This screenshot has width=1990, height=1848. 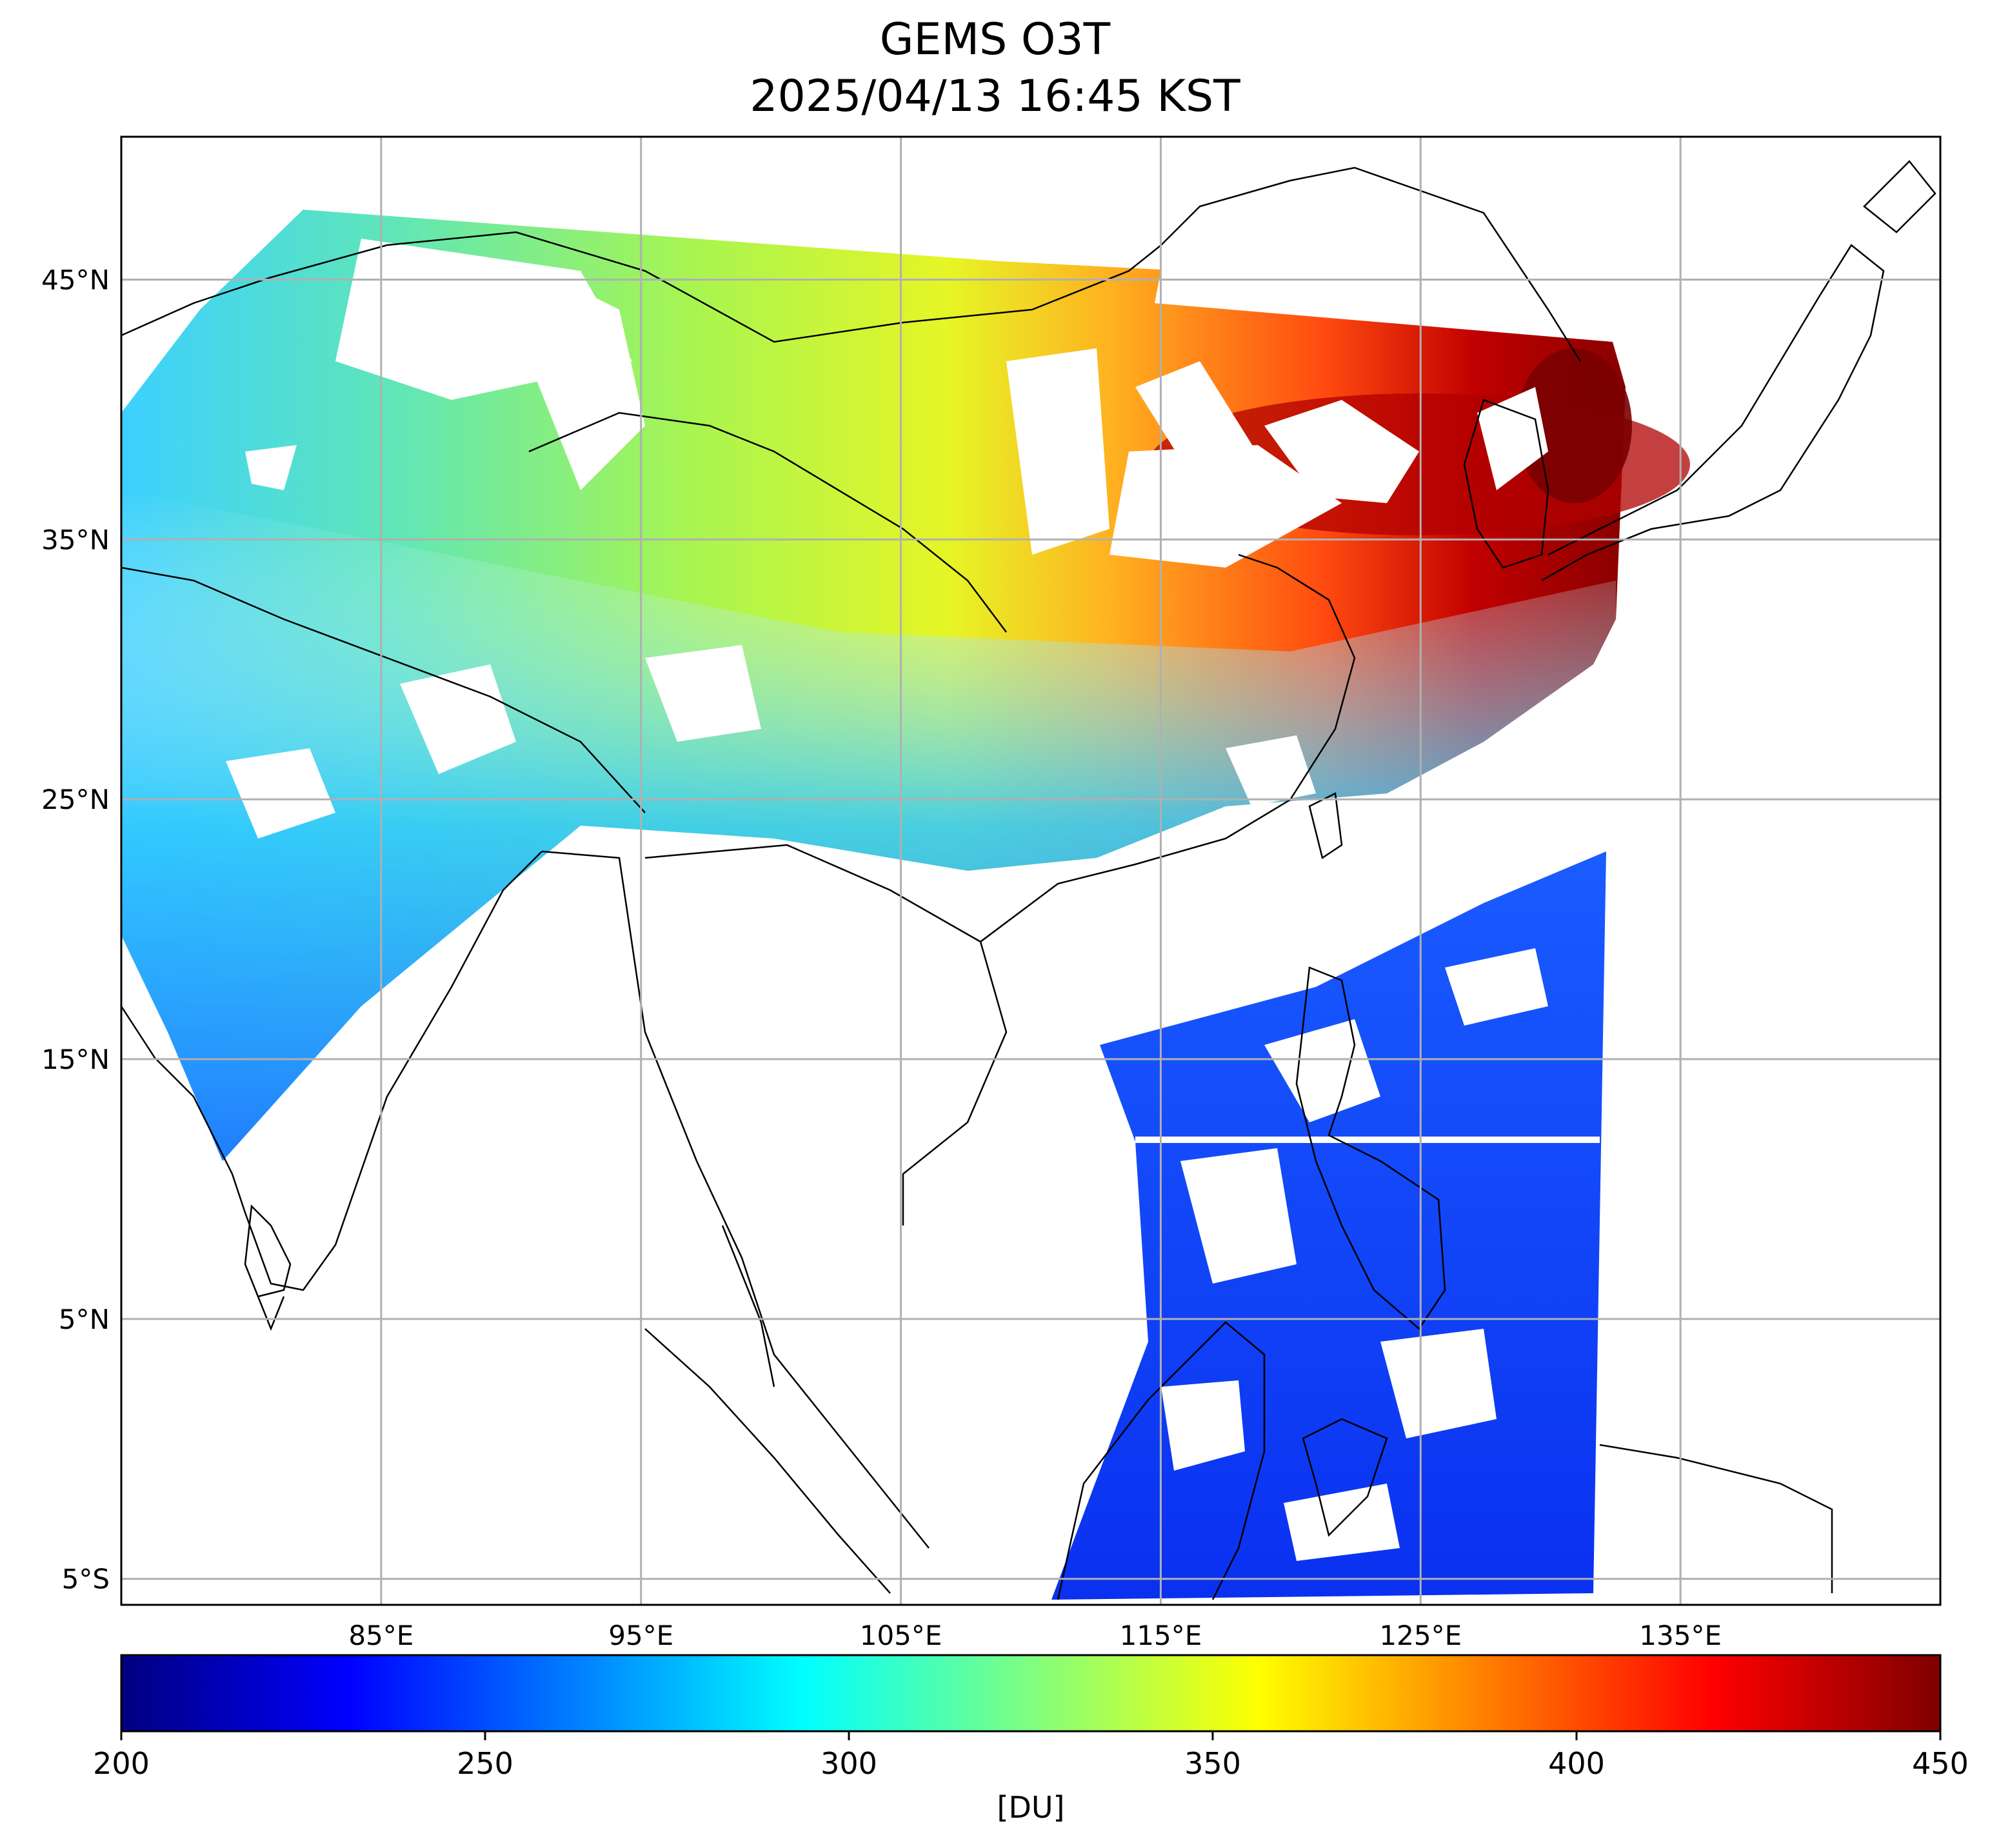 I want to click on lon-tick-label: 125°E, so click(x=1420, y=1636).